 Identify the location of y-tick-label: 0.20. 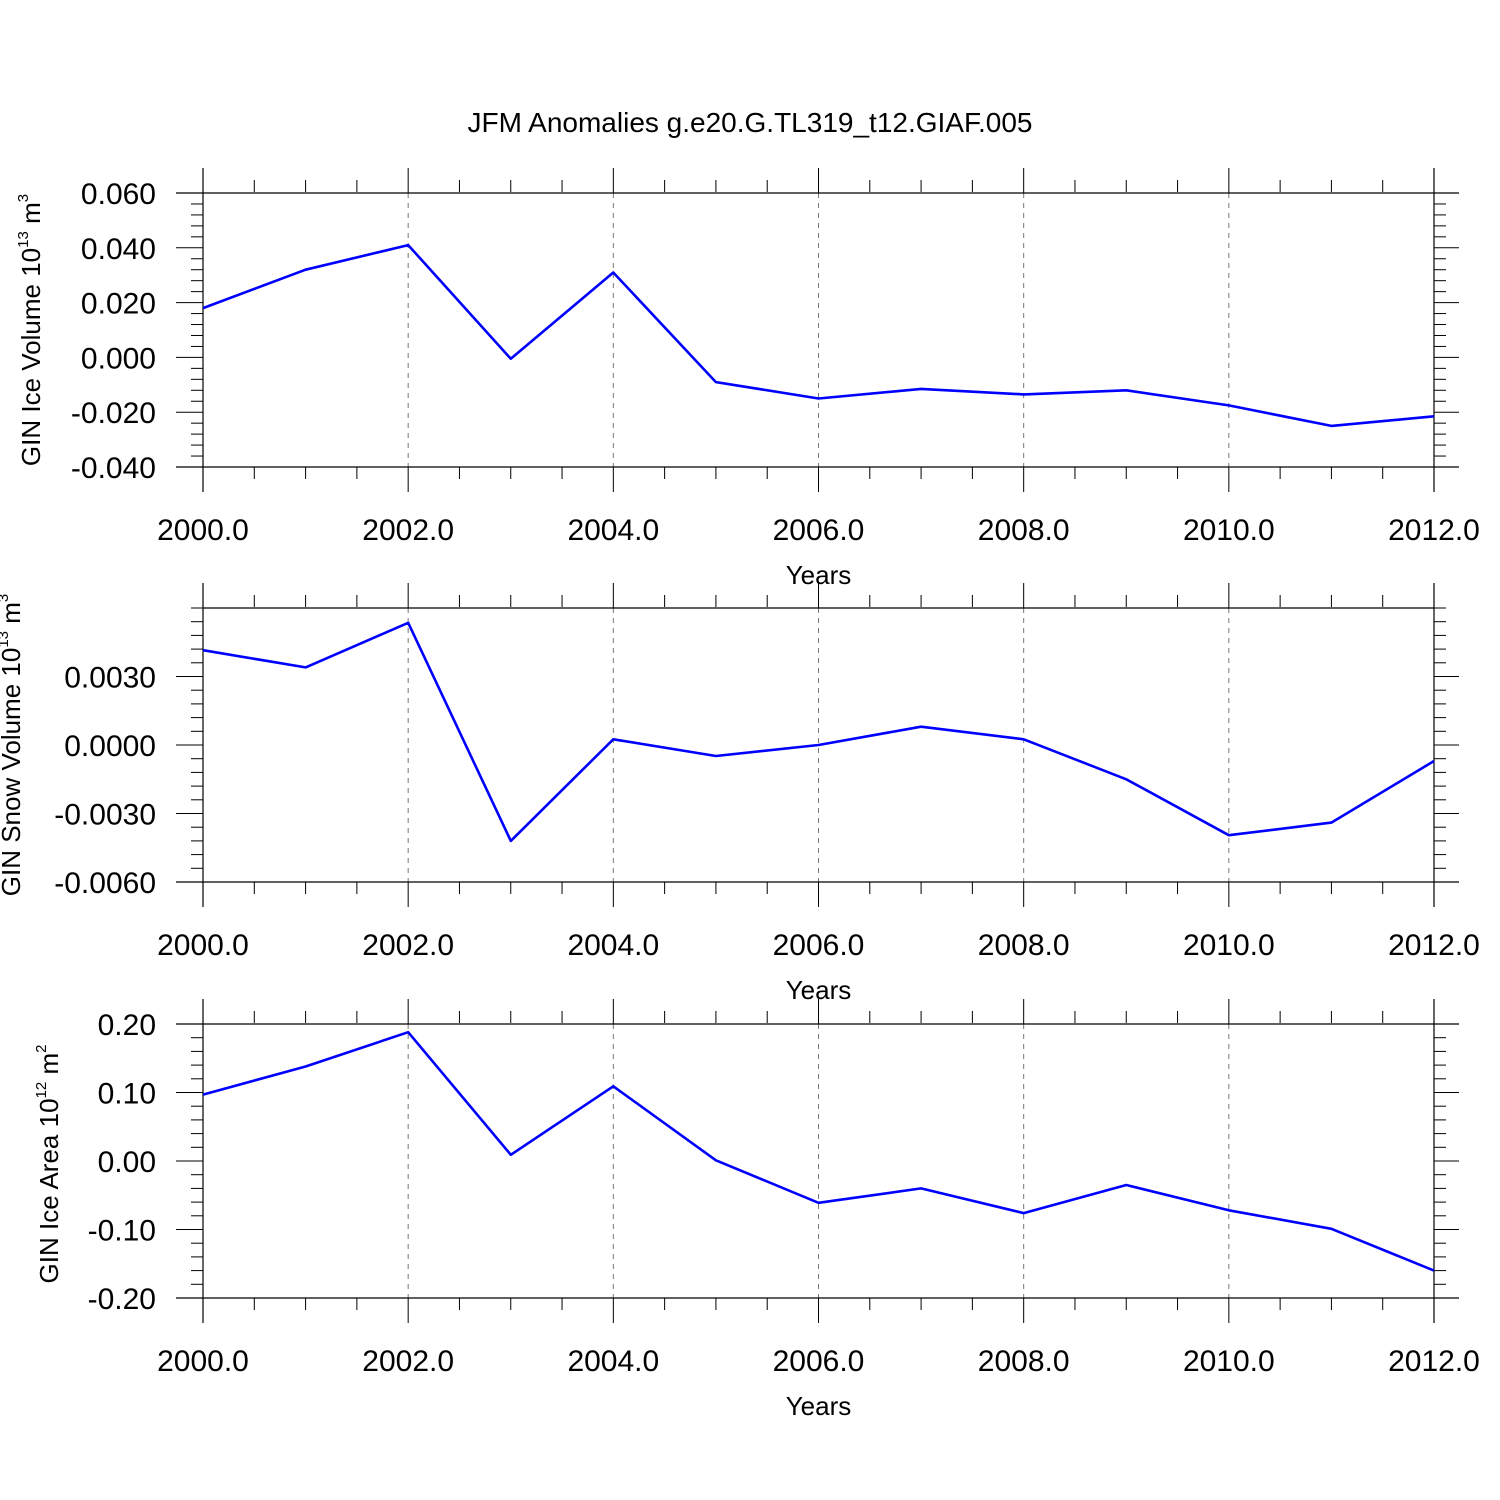
(127, 1025).